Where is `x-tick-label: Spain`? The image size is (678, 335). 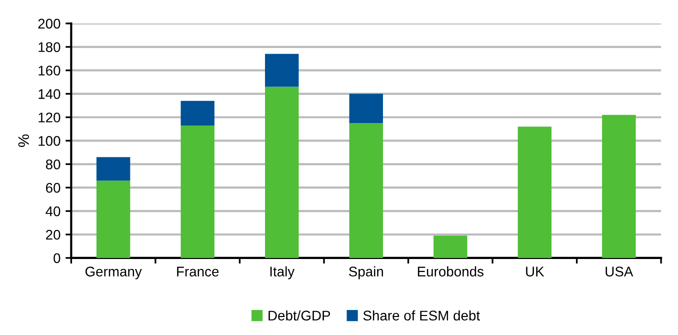 x-tick-label: Spain is located at coordinates (365, 273).